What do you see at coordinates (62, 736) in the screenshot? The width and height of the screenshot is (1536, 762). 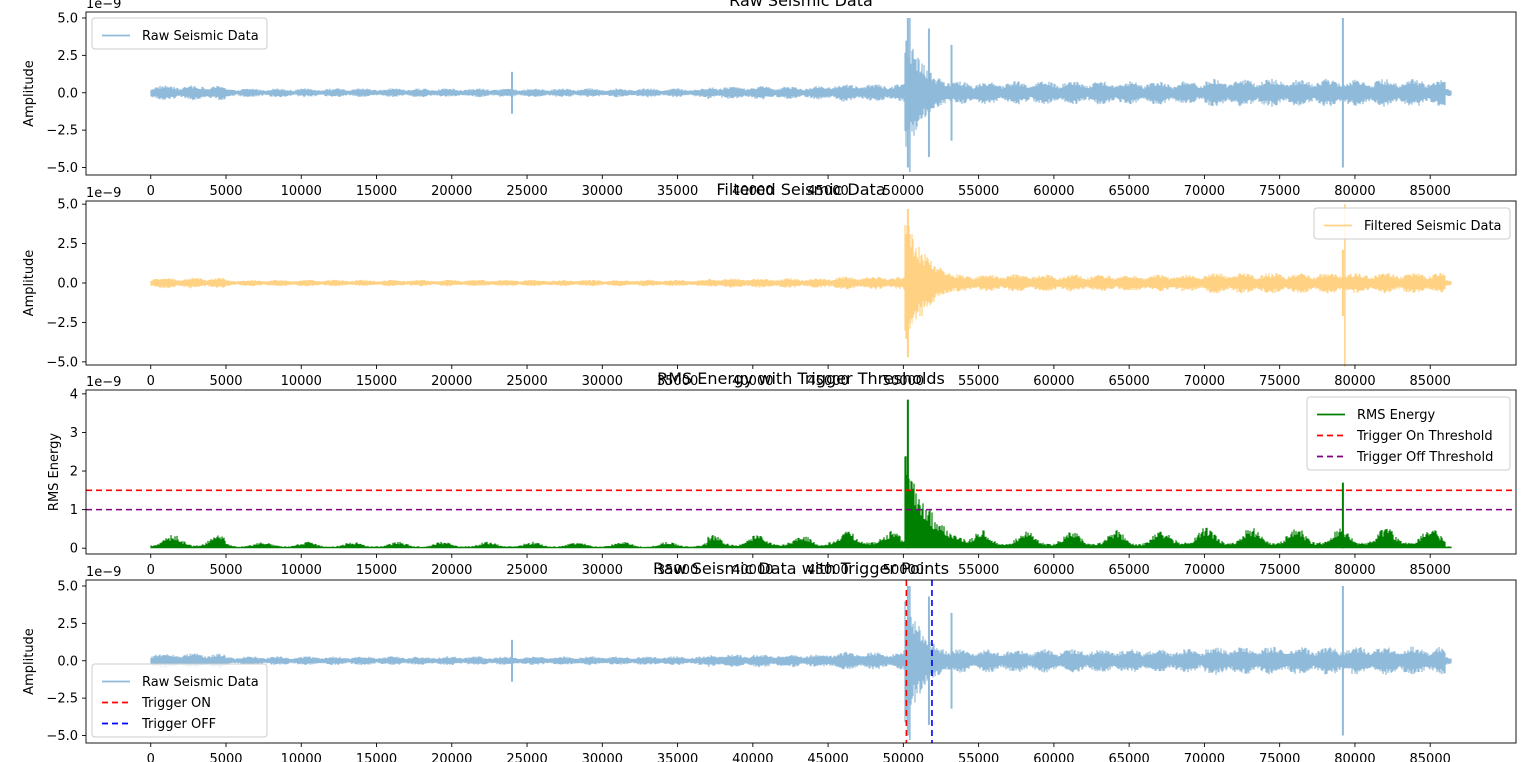 I see `y-tick-label: −5.0` at bounding box center [62, 736].